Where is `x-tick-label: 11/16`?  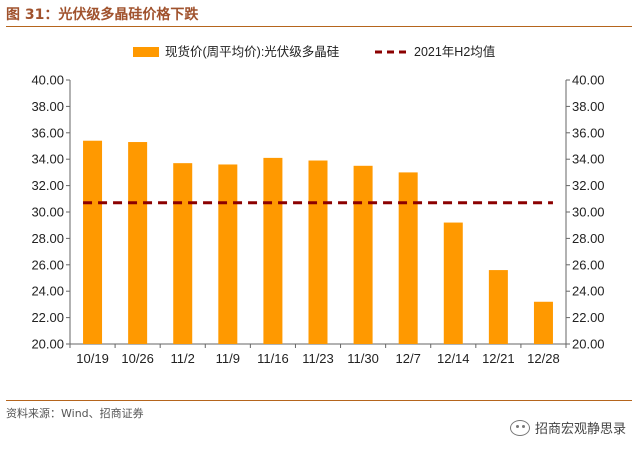 x-tick-label: 11/16 is located at coordinates (273, 358).